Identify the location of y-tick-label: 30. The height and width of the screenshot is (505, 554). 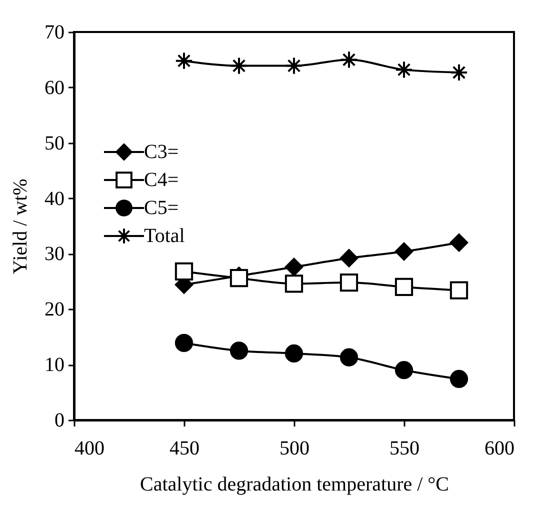
(54, 254).